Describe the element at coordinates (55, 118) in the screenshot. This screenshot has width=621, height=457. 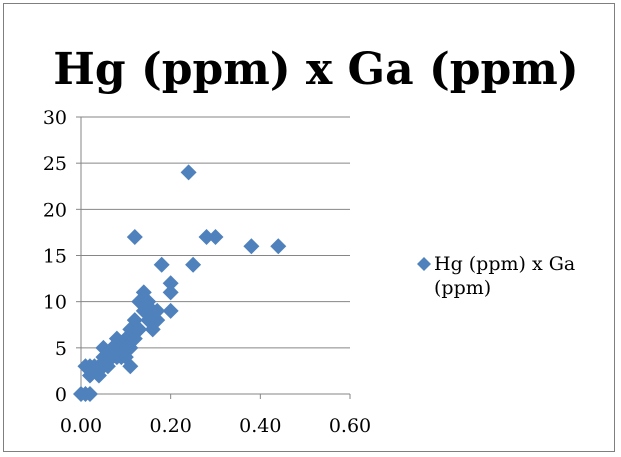
I see `y-tick-label: 30` at that location.